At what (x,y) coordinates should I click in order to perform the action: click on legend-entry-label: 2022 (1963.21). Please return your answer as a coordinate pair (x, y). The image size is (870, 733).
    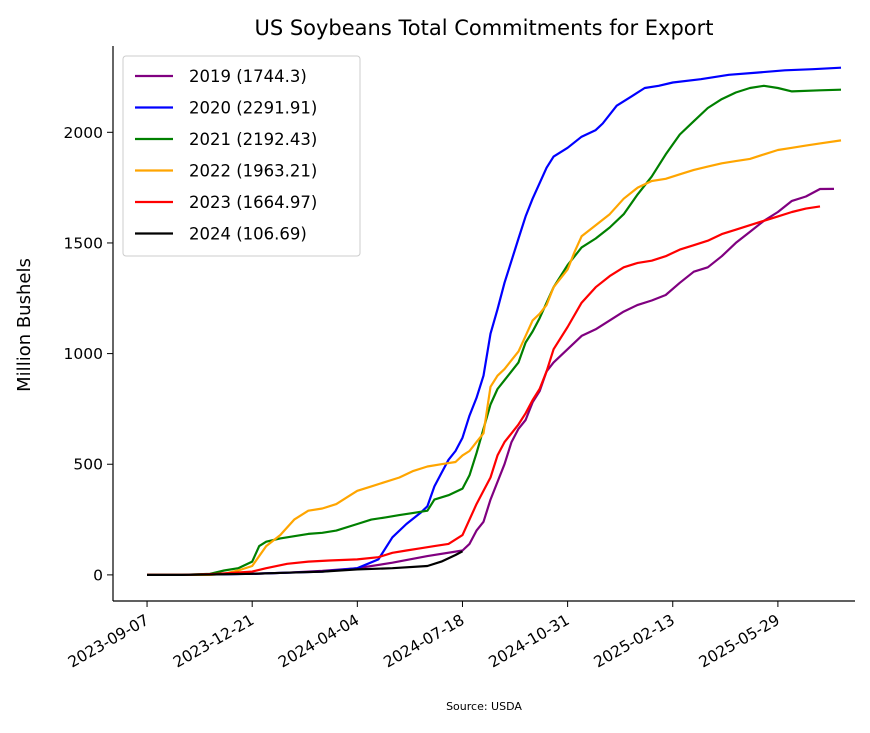
    Looking at the image, I should click on (253, 171).